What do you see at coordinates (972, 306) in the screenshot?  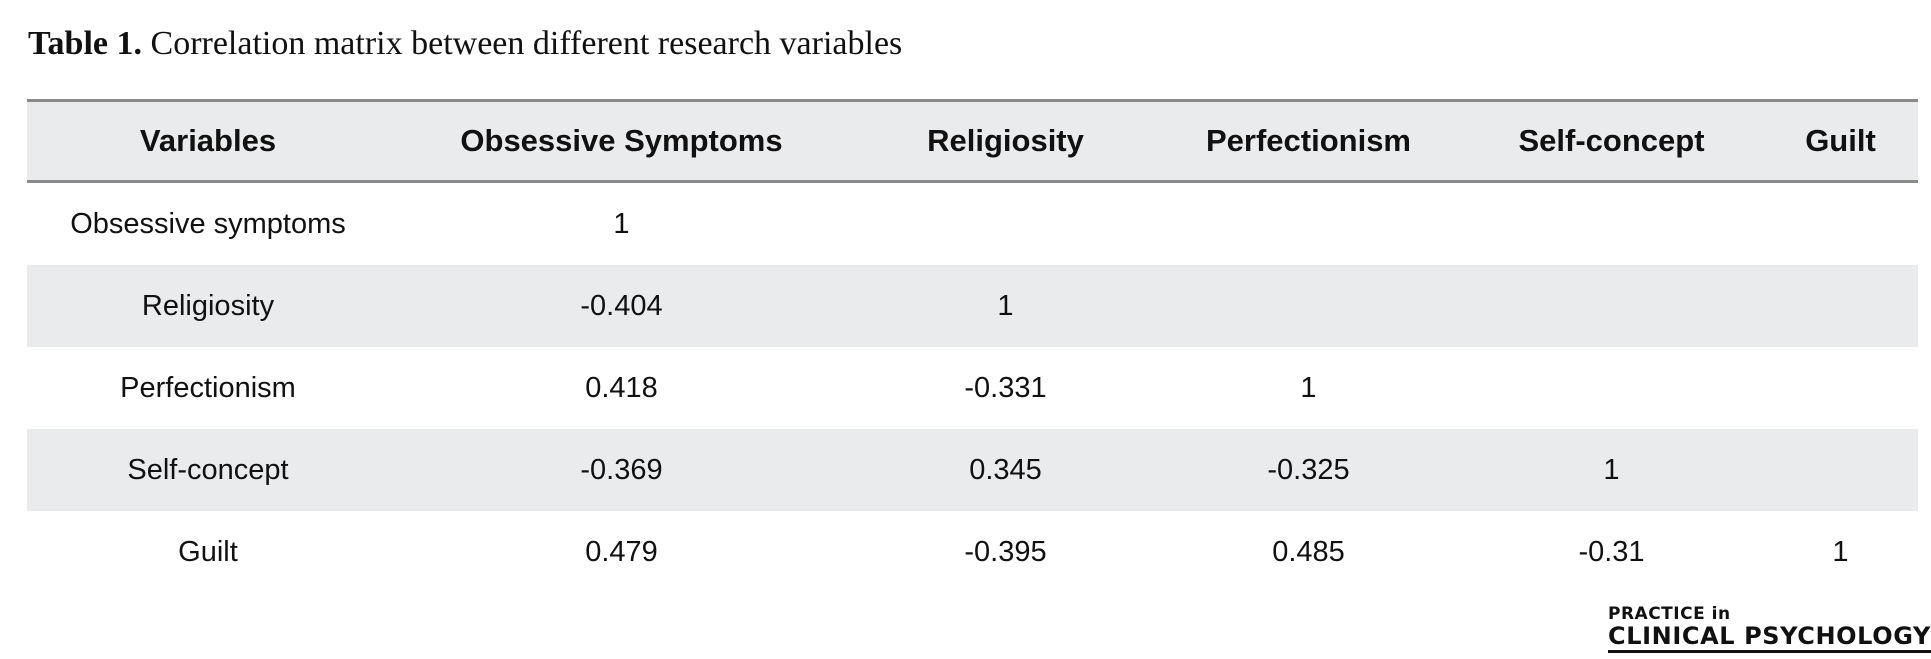 I see `table-row: Religiosity -0.404 1` at bounding box center [972, 306].